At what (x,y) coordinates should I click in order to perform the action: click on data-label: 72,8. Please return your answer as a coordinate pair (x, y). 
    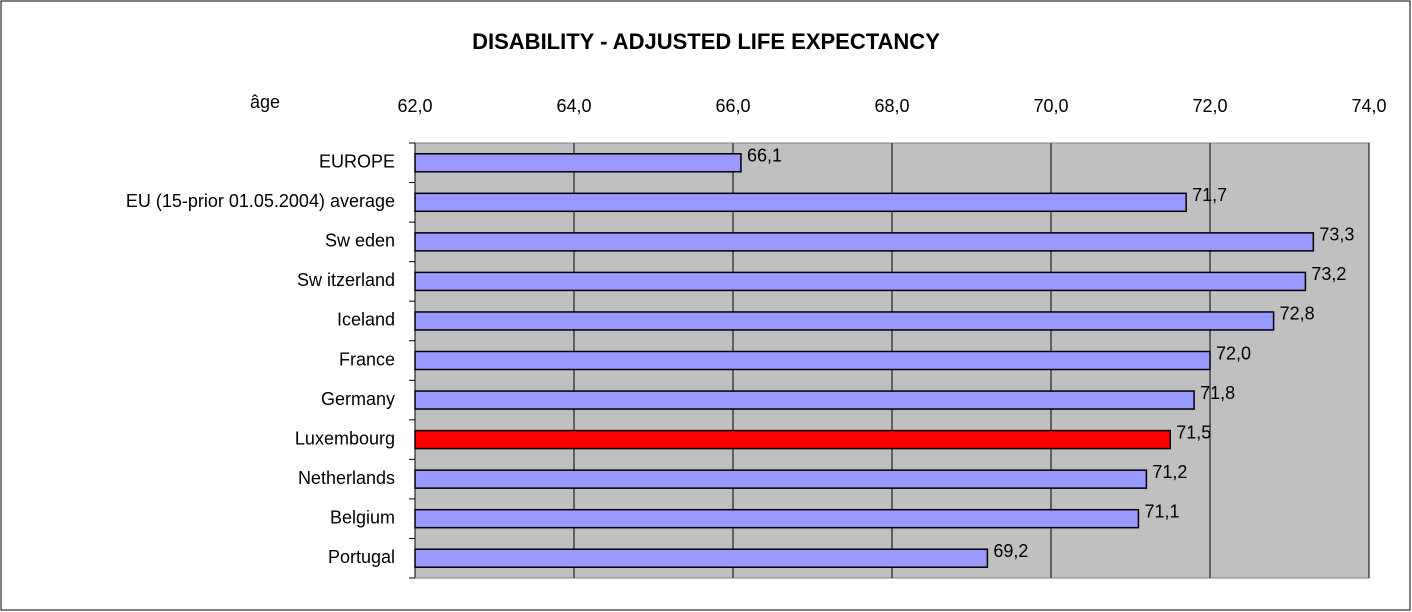
    Looking at the image, I should click on (1297, 314).